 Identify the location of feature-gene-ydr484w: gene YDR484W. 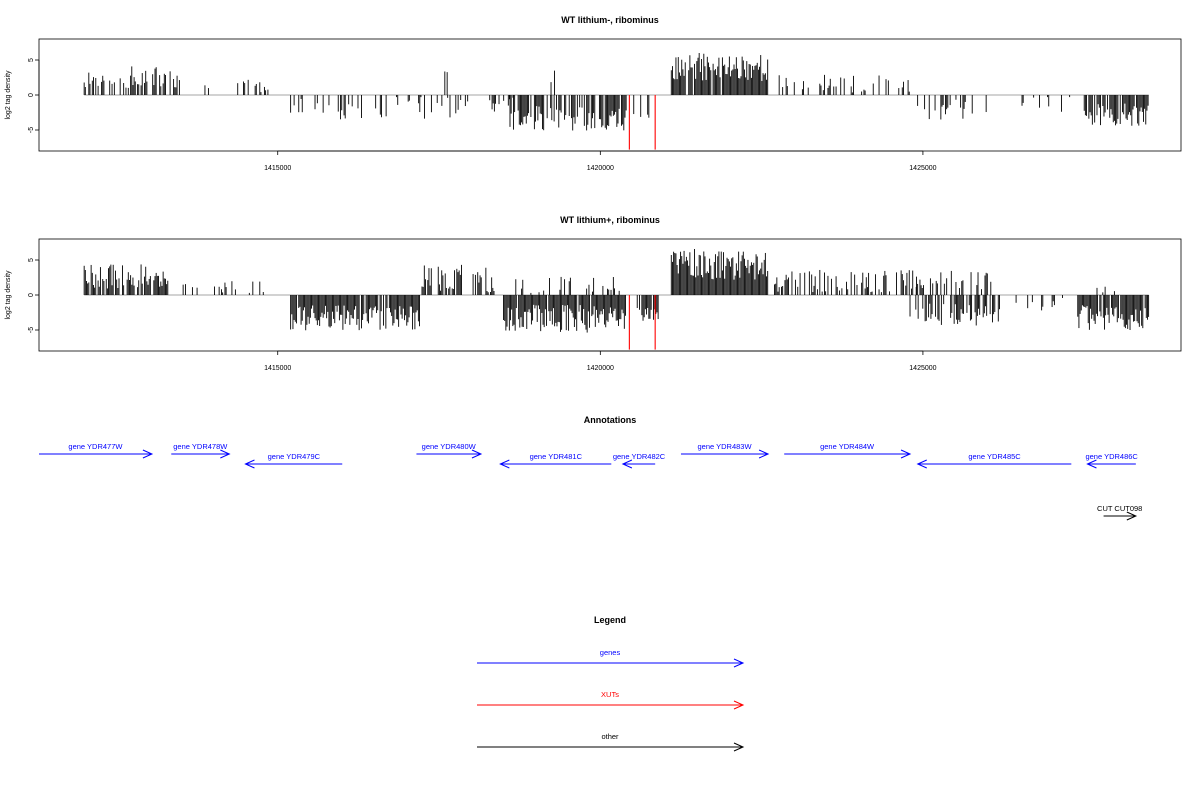
(848, 450).